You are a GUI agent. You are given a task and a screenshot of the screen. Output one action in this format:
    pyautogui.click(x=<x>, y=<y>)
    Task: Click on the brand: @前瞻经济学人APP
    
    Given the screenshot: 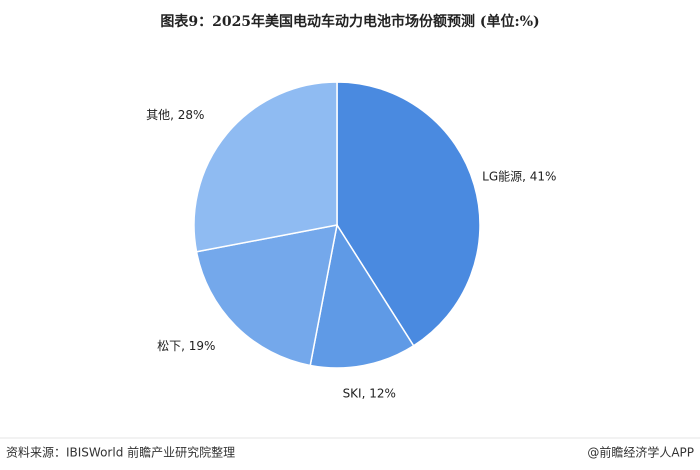 What is the action you would take?
    pyautogui.click(x=640, y=452)
    